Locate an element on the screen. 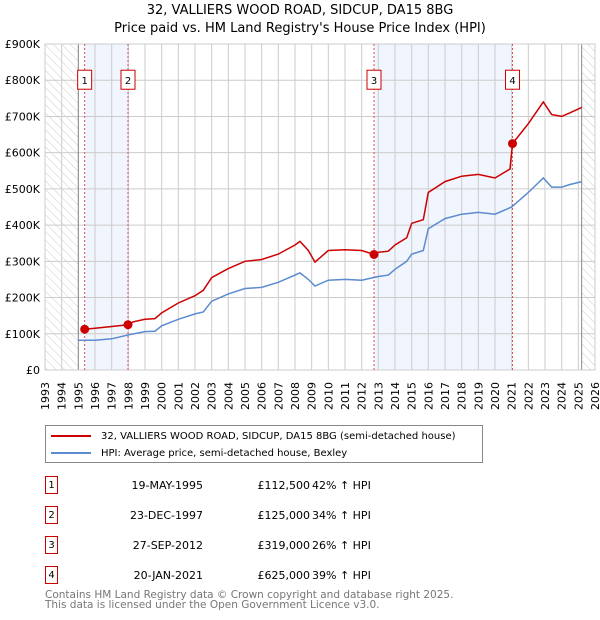 Image resolution: width=600 pixels, height=620 pixels. sale-date: 23-DEC-1997 is located at coordinates (166, 515).